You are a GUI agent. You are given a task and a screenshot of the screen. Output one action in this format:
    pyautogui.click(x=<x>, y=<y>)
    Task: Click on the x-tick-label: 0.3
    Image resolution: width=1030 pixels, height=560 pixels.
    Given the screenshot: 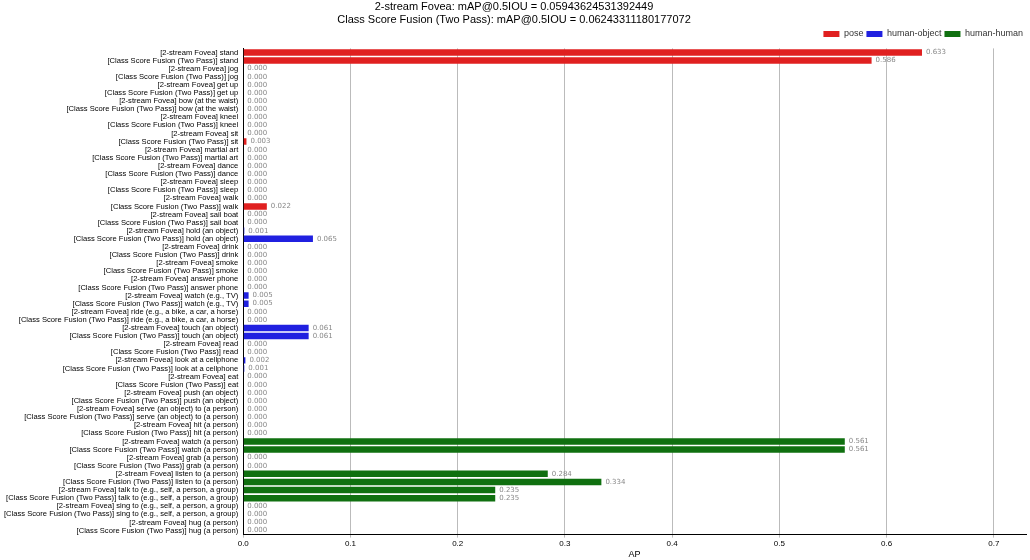 What is the action you would take?
    pyautogui.click(x=565, y=543)
    